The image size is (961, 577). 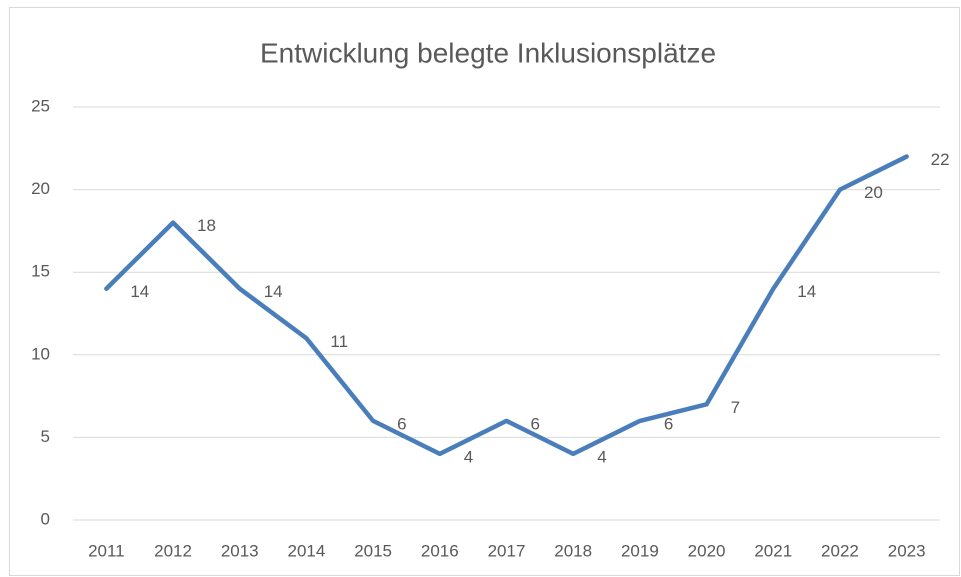 What do you see at coordinates (40, 271) in the screenshot?
I see `y-tick-label: 15` at bounding box center [40, 271].